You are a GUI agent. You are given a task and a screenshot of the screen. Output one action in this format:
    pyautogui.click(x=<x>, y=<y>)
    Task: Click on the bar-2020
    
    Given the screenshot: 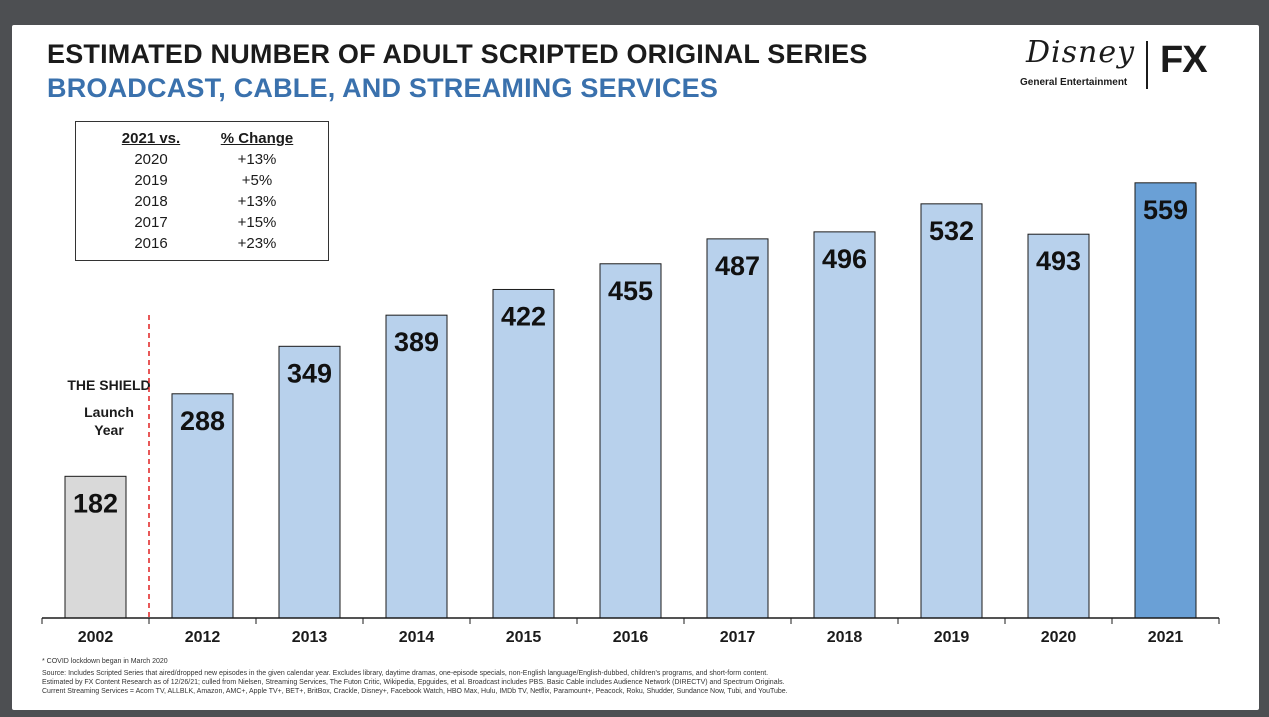 What is the action you would take?
    pyautogui.click(x=1058, y=426)
    